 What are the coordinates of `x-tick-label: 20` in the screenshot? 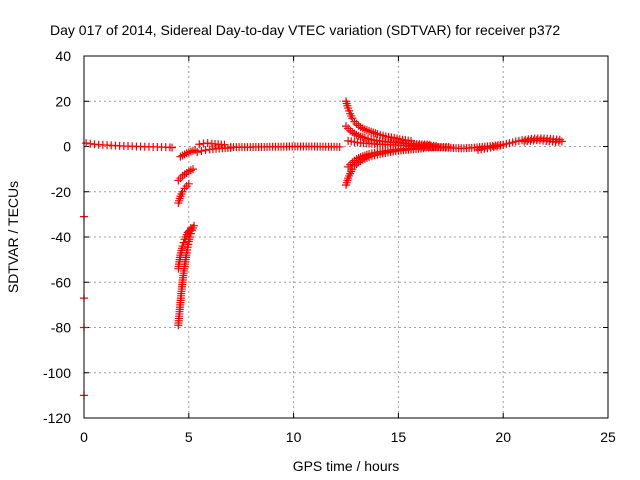 It's located at (503, 437).